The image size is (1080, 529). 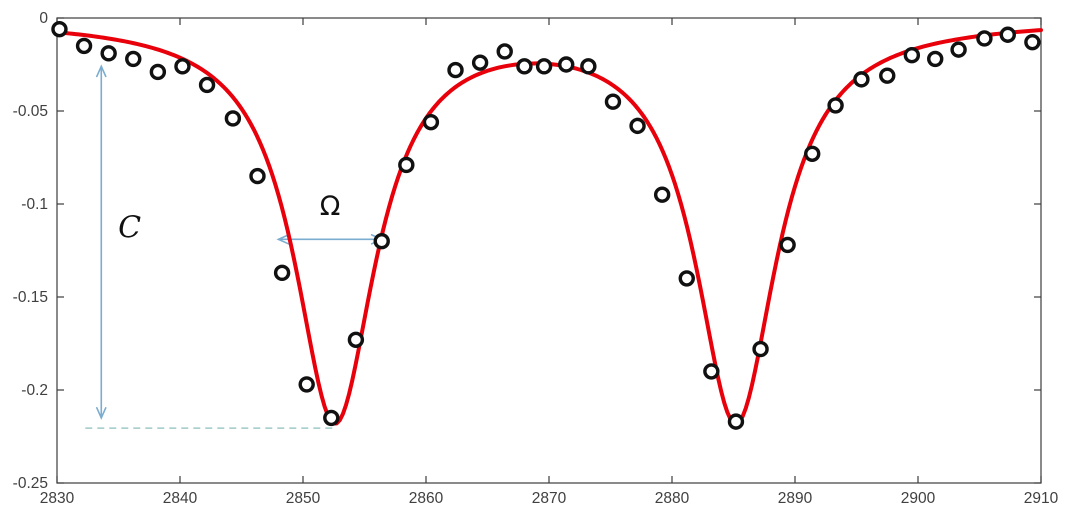 I want to click on x-tick-label: 2880, so click(x=672, y=498).